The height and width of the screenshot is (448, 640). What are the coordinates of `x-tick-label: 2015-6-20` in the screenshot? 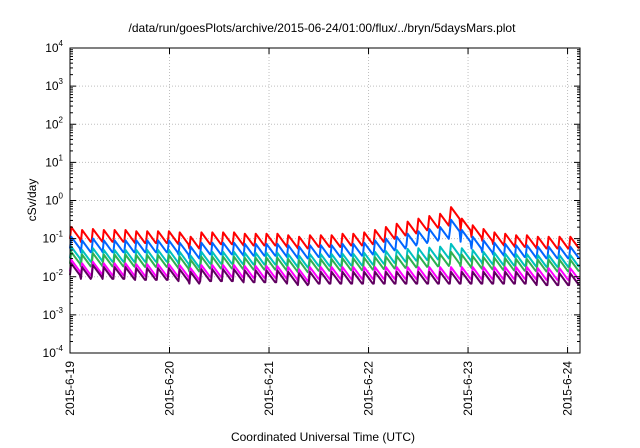 It's located at (170, 388).